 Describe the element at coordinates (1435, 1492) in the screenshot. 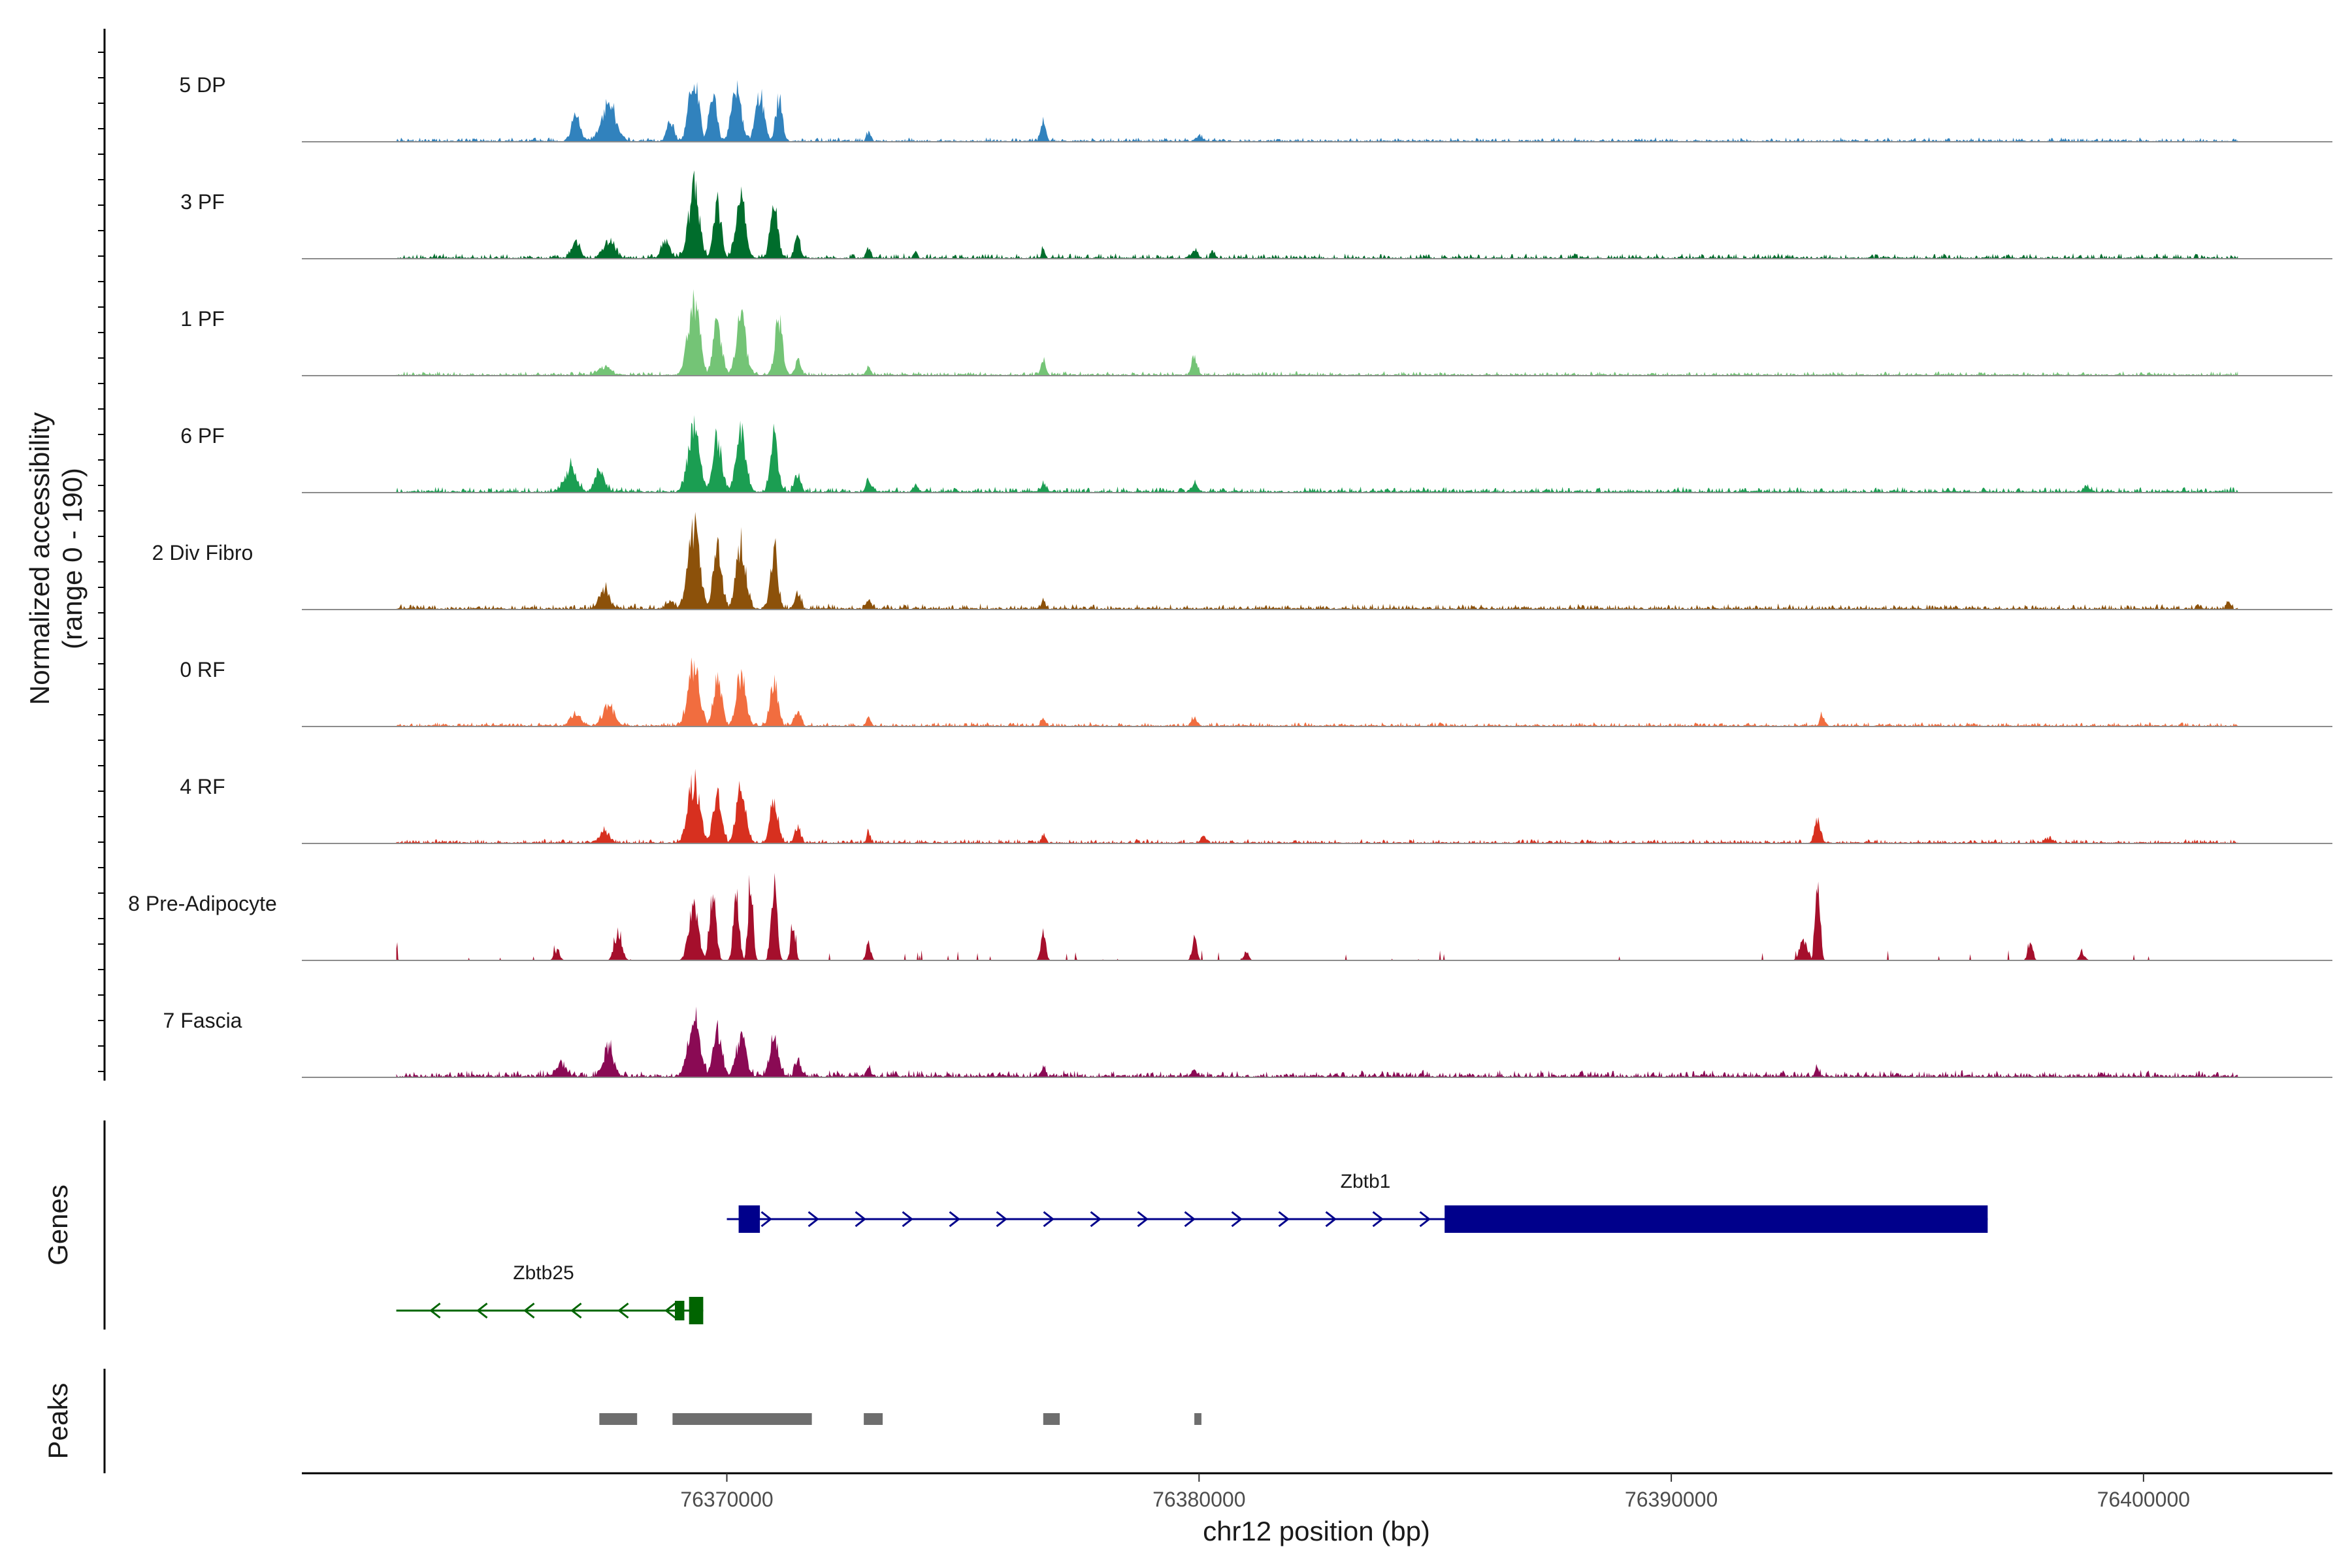

I see `x-axis-ticks: 76370000 76380000 76390000 76400000` at that location.